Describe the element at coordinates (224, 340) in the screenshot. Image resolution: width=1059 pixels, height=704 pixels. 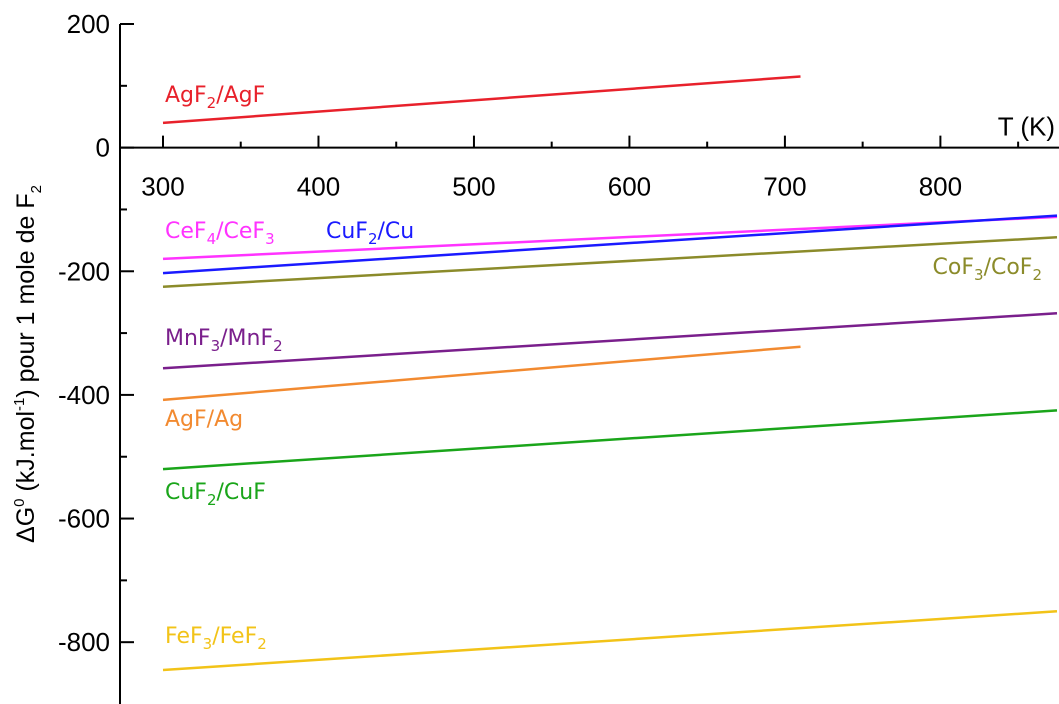
I see `series-label-4: MnF3/MnF2` at that location.